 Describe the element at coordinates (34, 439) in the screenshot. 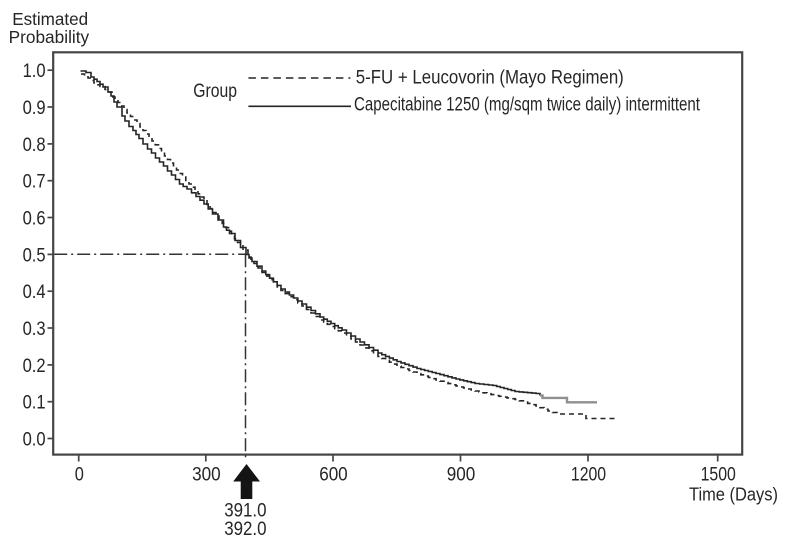

I see `svg-text: 0.0` at that location.